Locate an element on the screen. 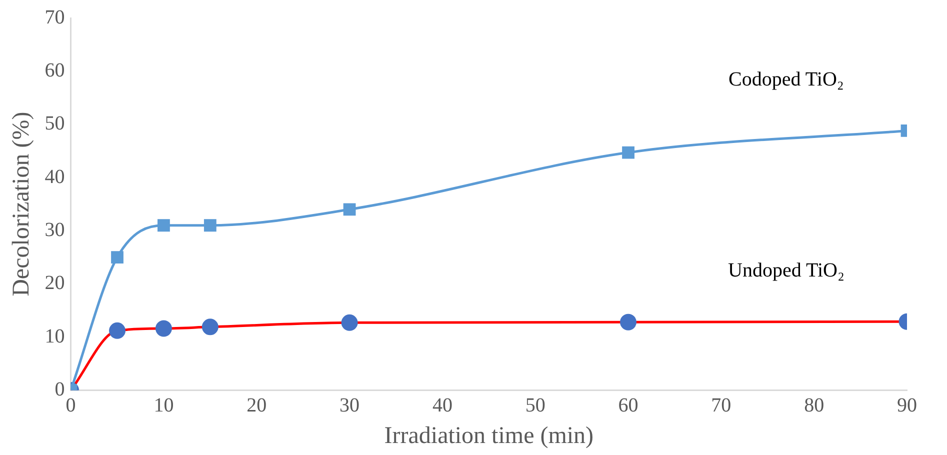 The height and width of the screenshot is (455, 947). y-tick-label: 20 is located at coordinates (54, 283).